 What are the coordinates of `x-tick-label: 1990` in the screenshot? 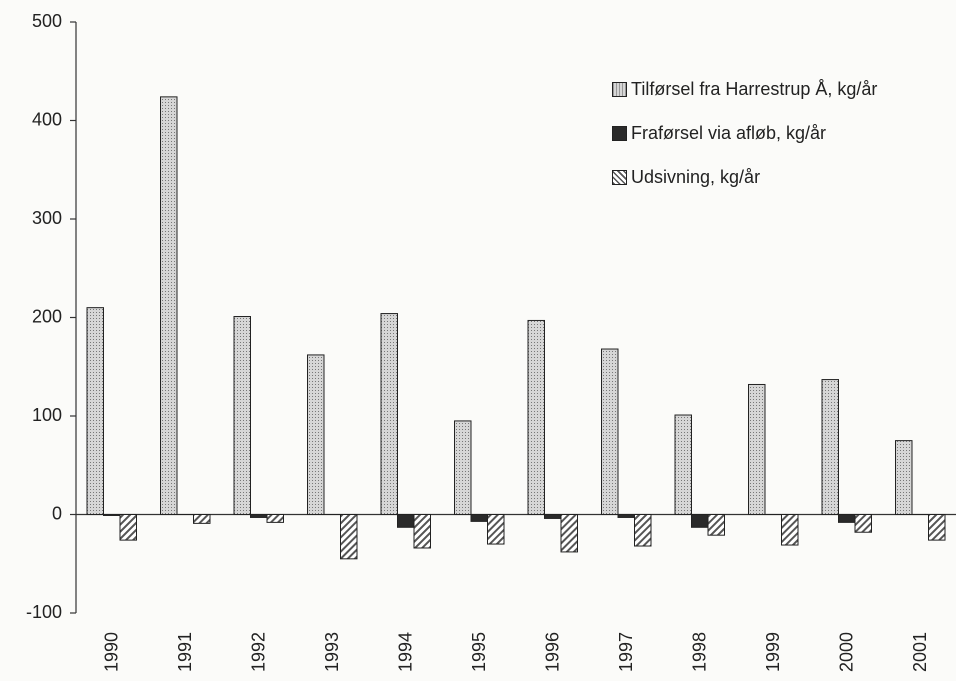 It's located at (112, 652).